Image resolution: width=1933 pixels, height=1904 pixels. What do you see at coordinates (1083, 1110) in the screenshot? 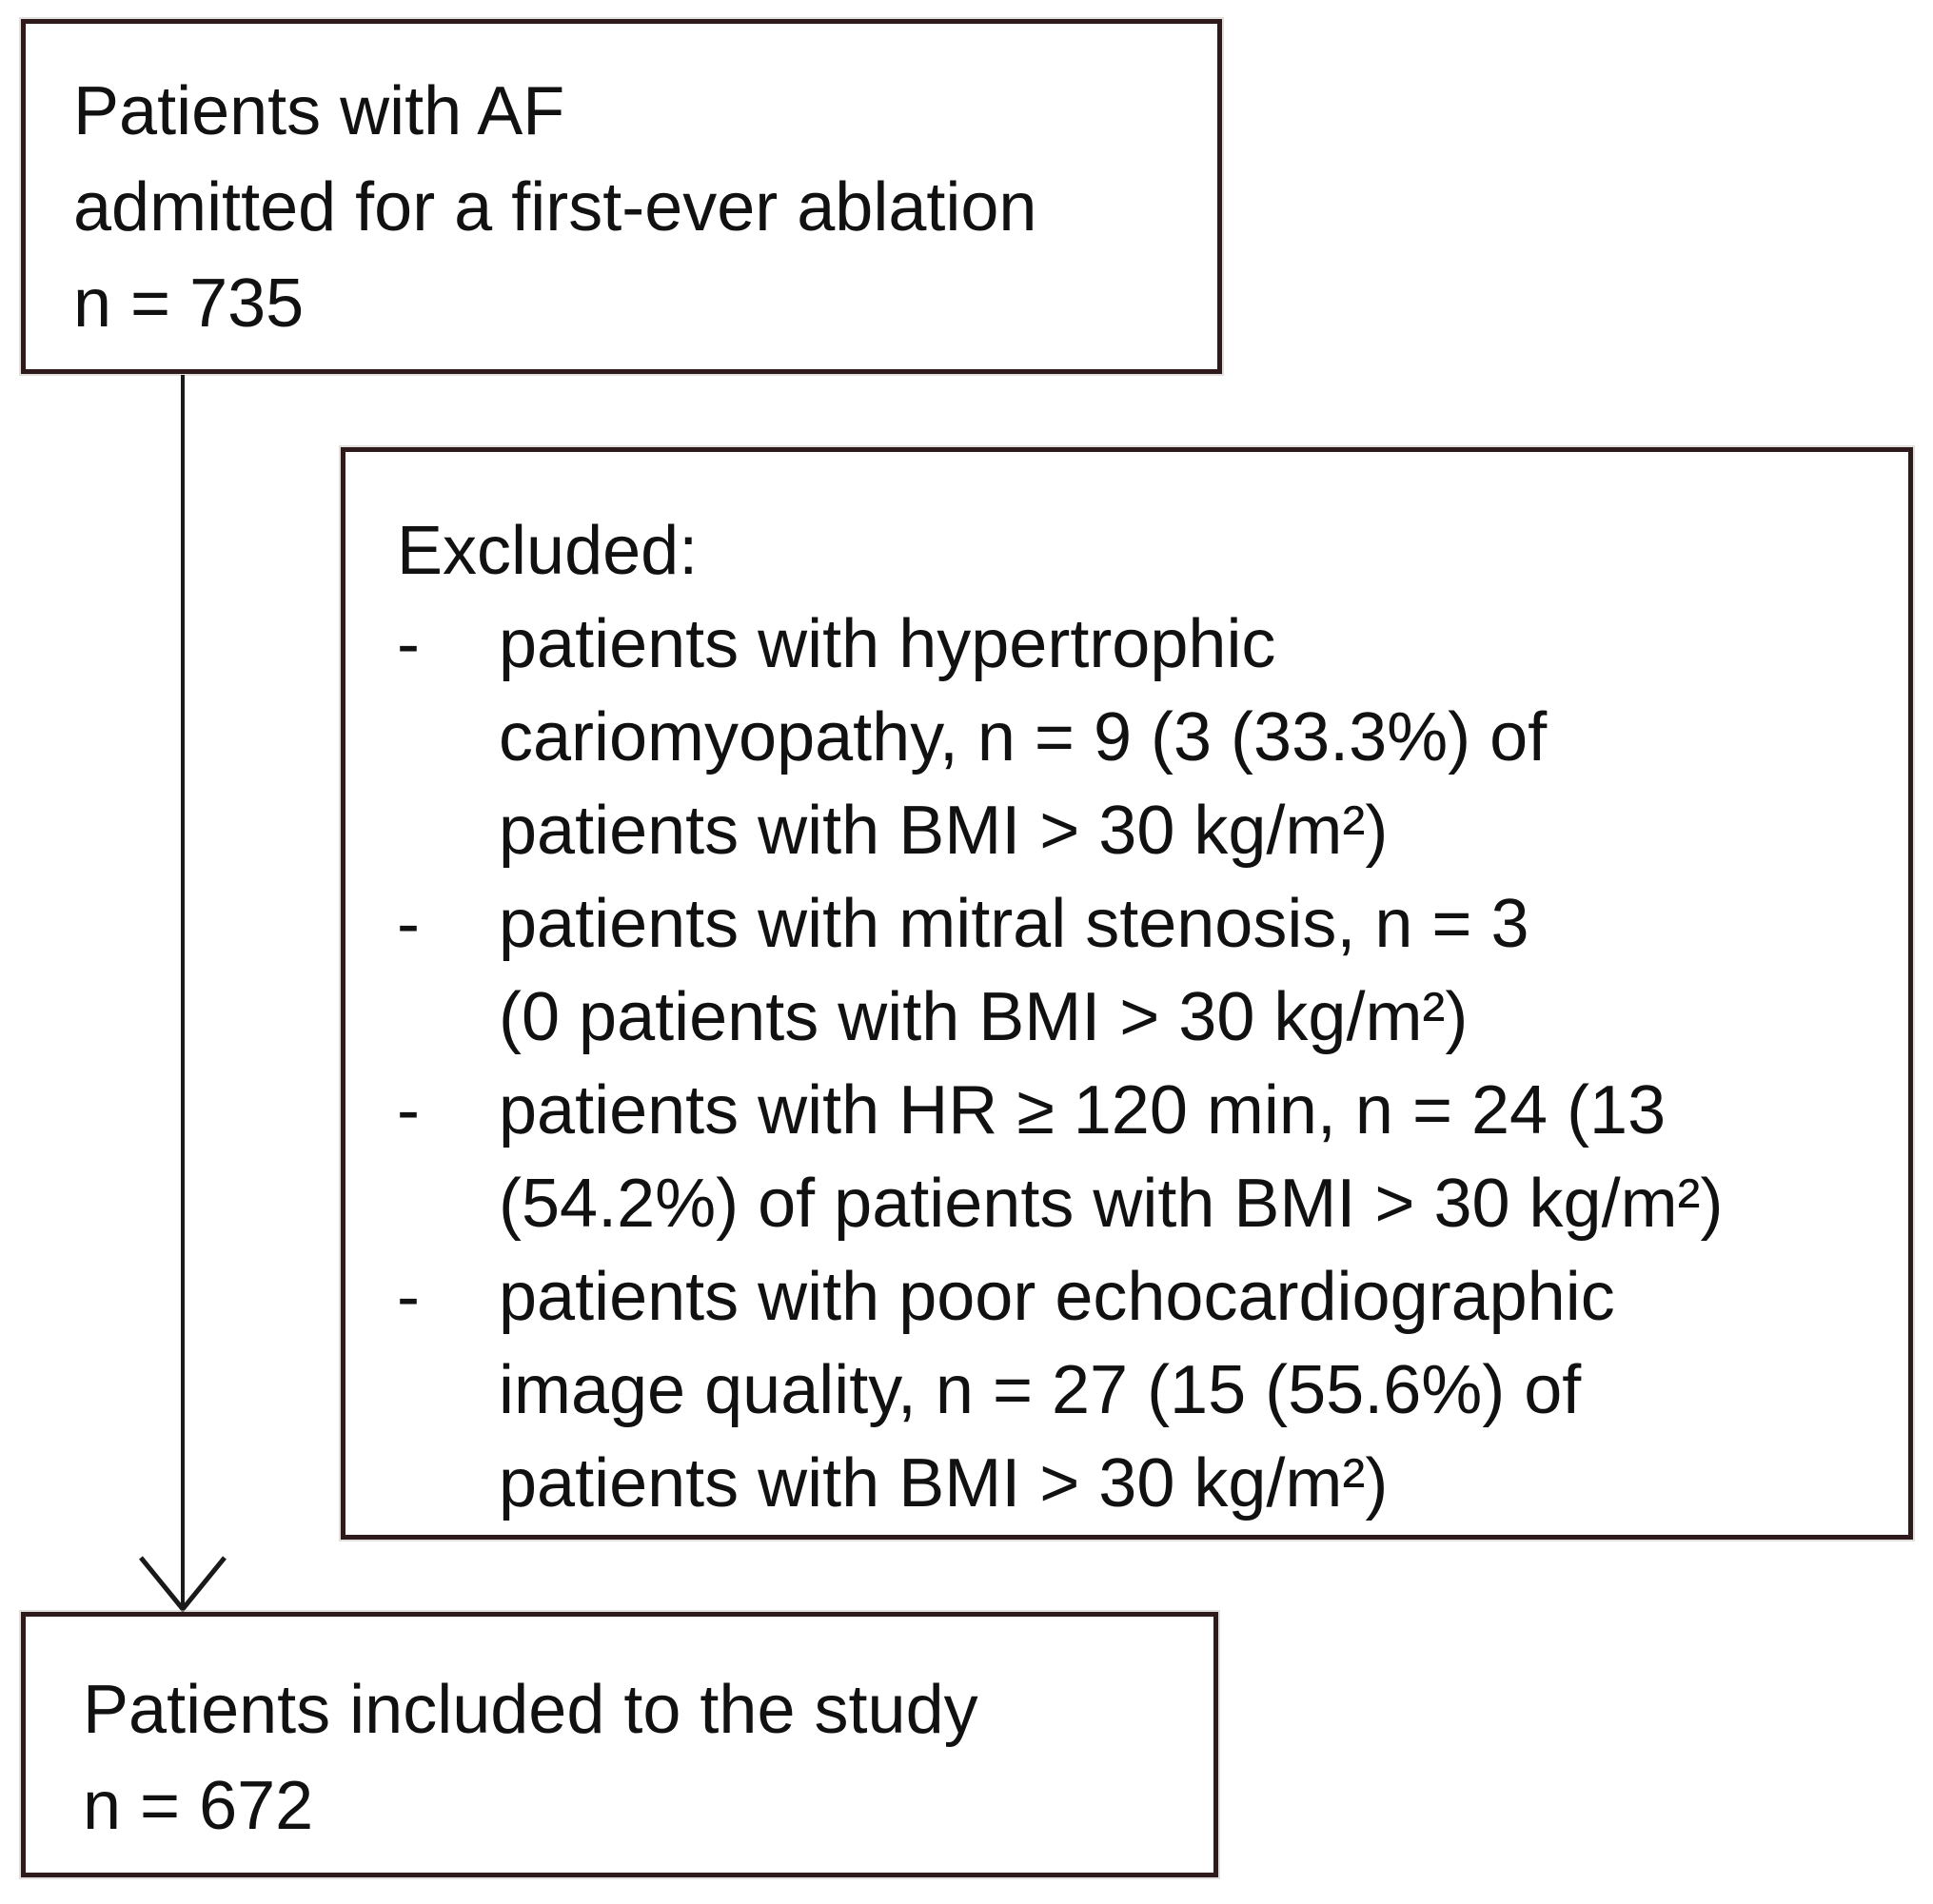
I see `excluded-item-text: patients with HR ≥ 120 min, n = 24 (13` at bounding box center [1083, 1110].